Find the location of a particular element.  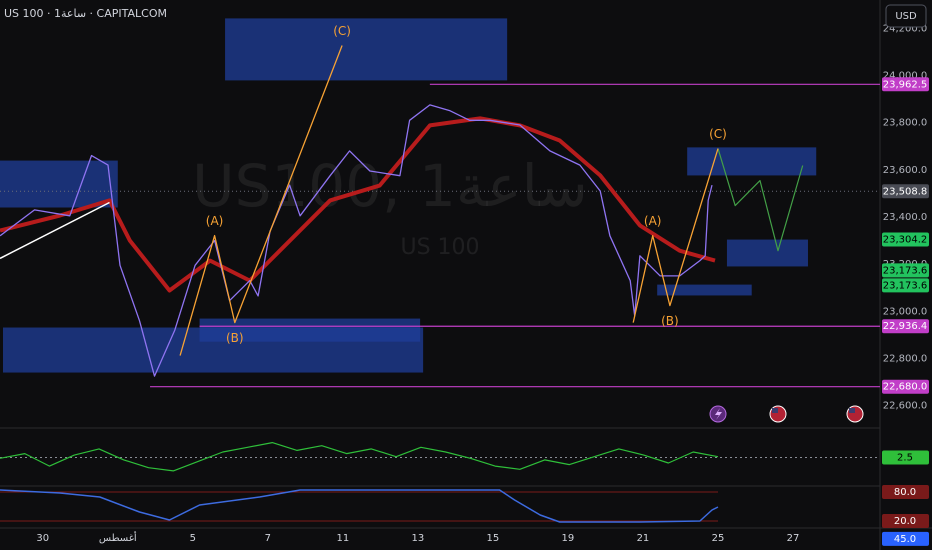

x-tick-label: 5 is located at coordinates (193, 538).